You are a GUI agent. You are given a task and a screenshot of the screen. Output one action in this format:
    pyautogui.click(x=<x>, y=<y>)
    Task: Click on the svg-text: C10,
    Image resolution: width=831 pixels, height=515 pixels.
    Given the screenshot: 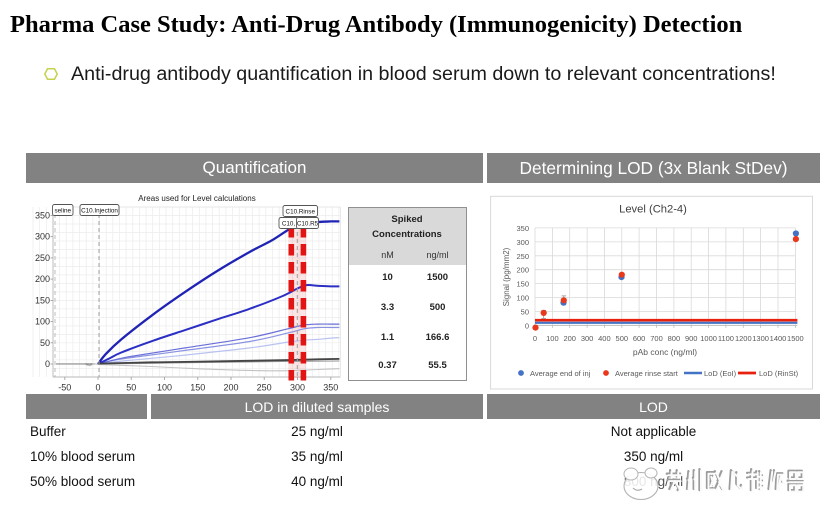 What is the action you would take?
    pyautogui.click(x=289, y=223)
    